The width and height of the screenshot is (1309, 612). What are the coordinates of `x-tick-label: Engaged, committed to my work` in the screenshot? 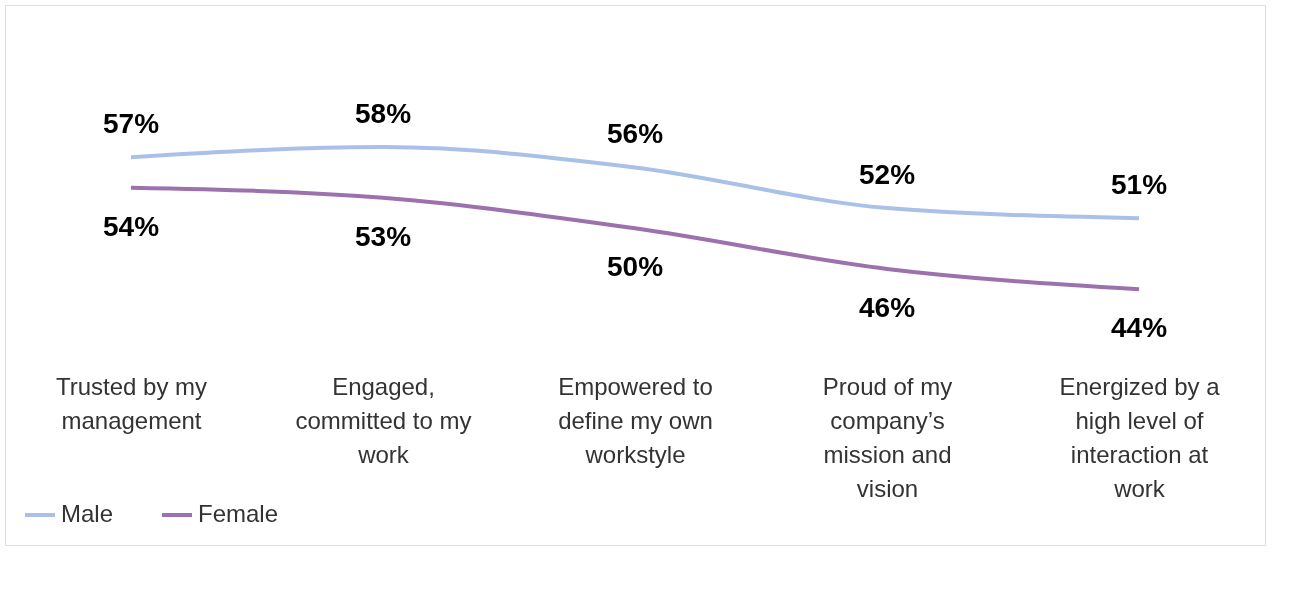 It's located at (383, 420).